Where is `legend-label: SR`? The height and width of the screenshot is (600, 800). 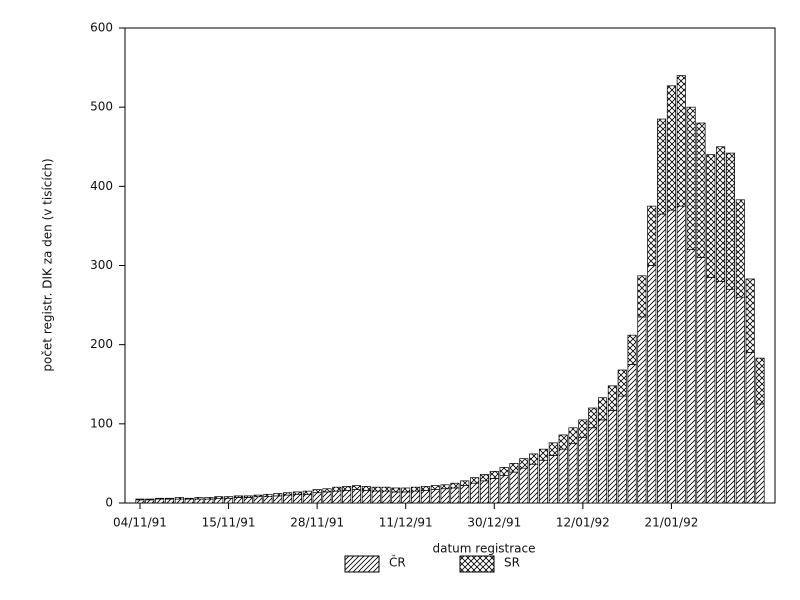
legend-label: SR is located at coordinates (512, 563).